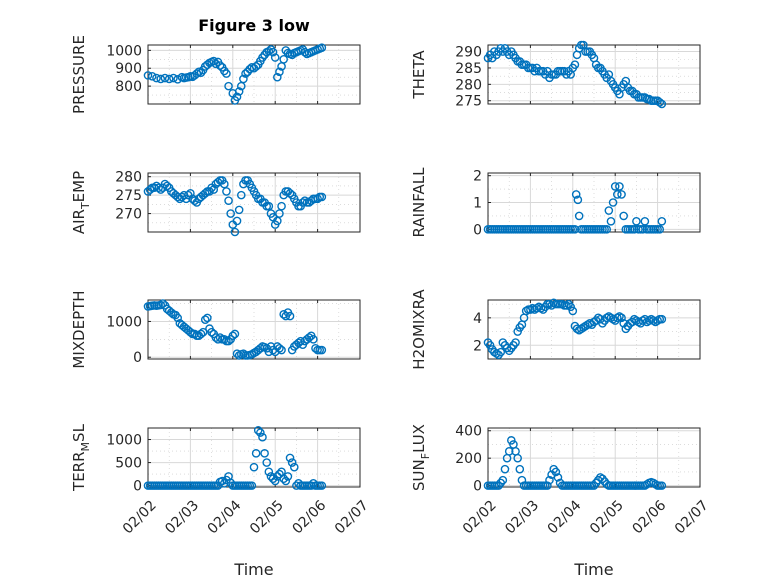 The height and width of the screenshot is (583, 778). What do you see at coordinates (555, 202) in the screenshot?
I see `subplot-4: 0 1 2 RAINFALL` at bounding box center [555, 202].